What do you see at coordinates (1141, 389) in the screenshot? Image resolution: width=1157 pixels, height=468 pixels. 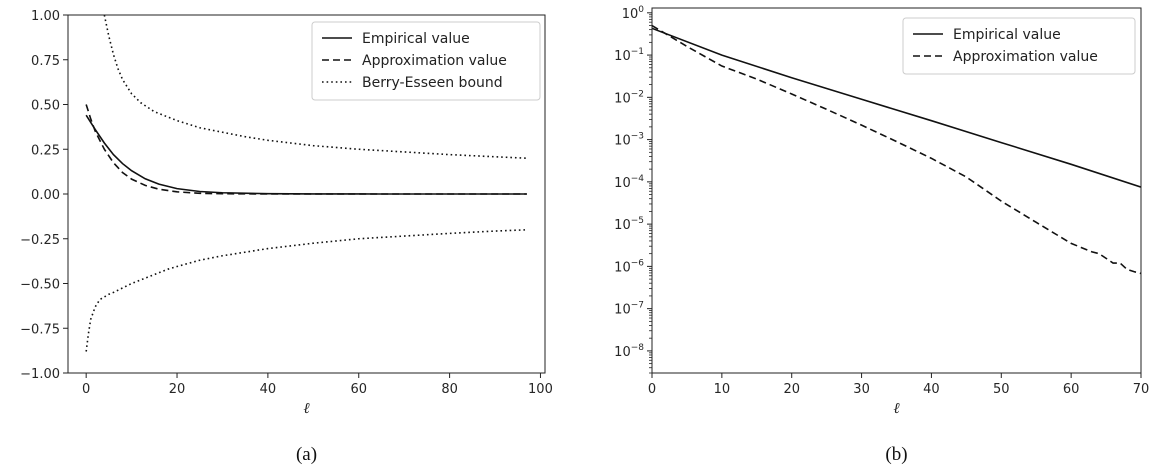 I see `chart-b-x-tick-label: 70` at bounding box center [1141, 389].